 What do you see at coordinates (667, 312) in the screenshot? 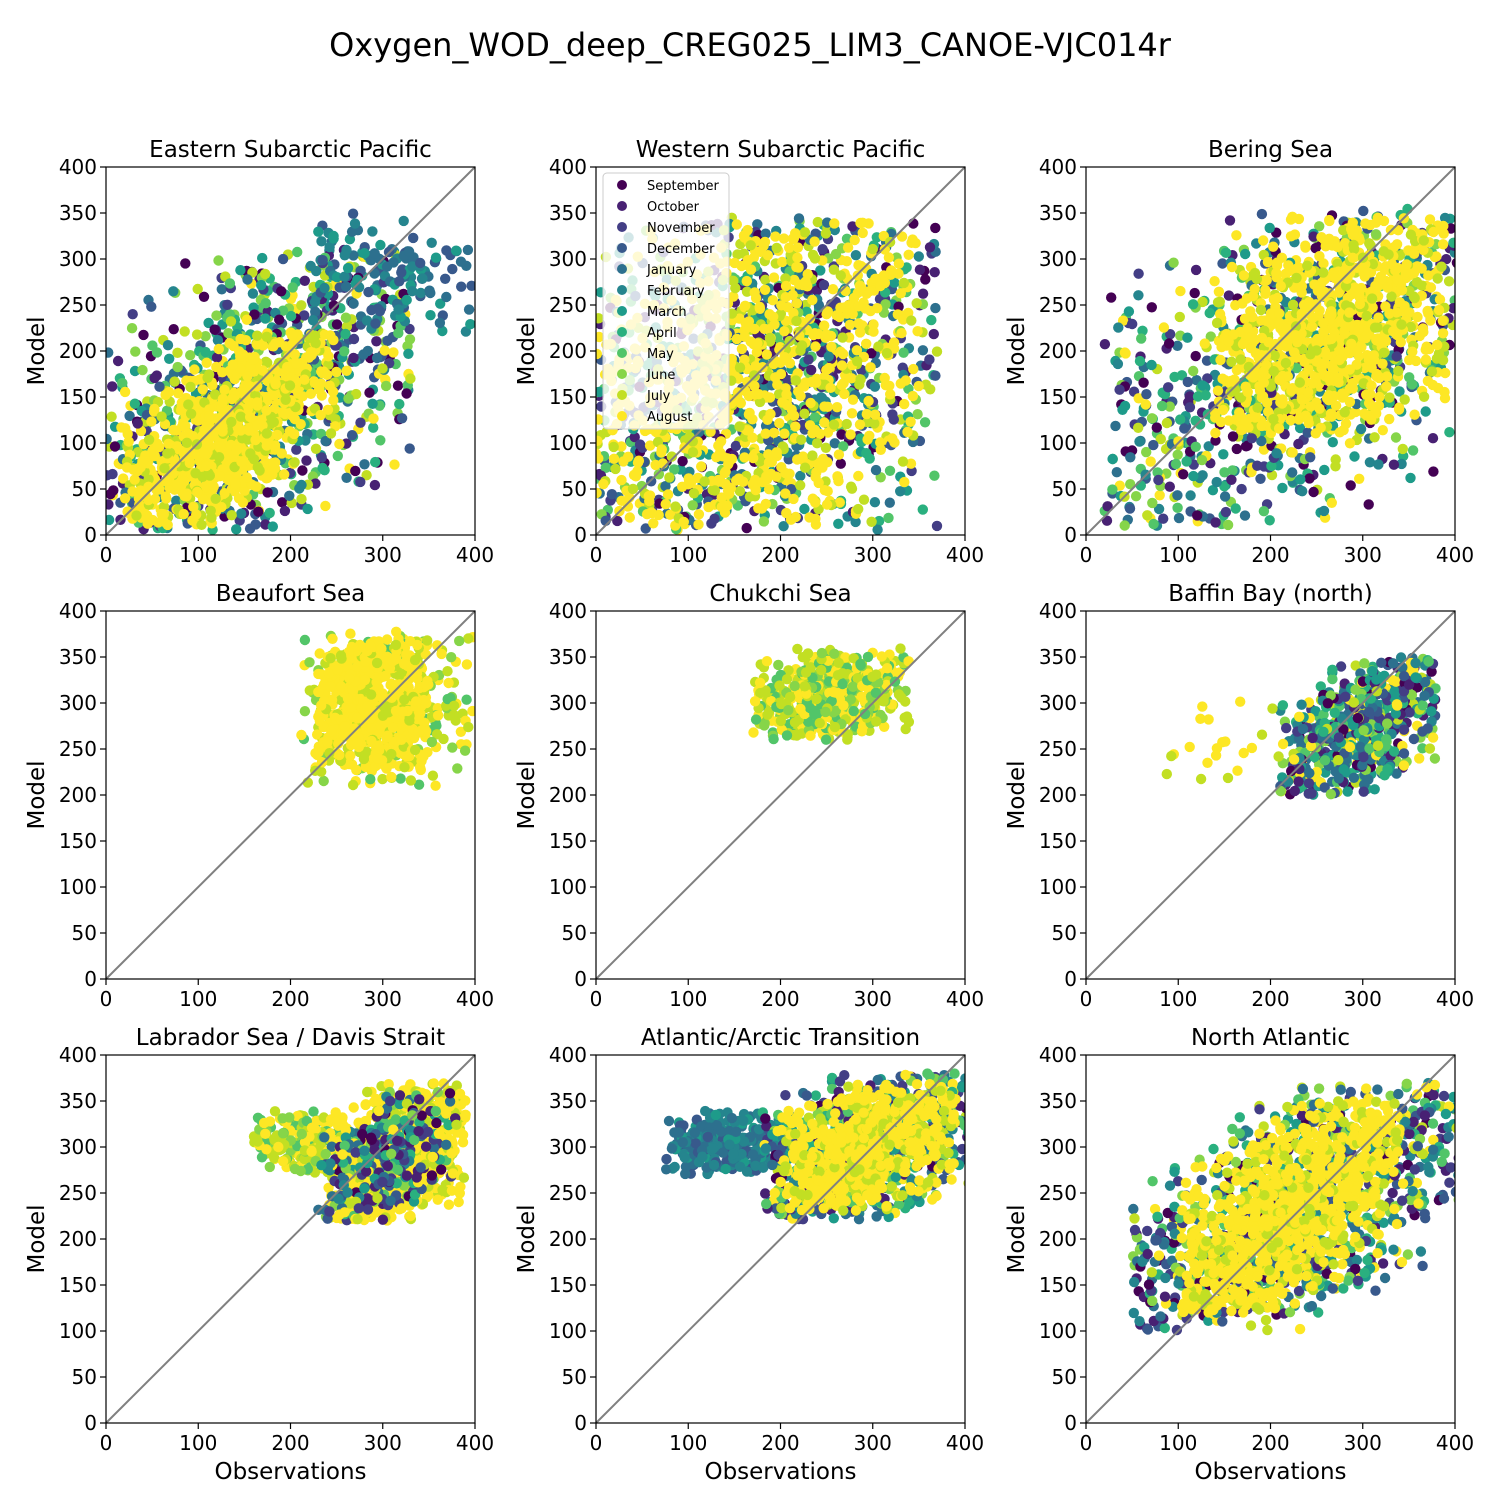
I see `legend-label: March` at bounding box center [667, 312].